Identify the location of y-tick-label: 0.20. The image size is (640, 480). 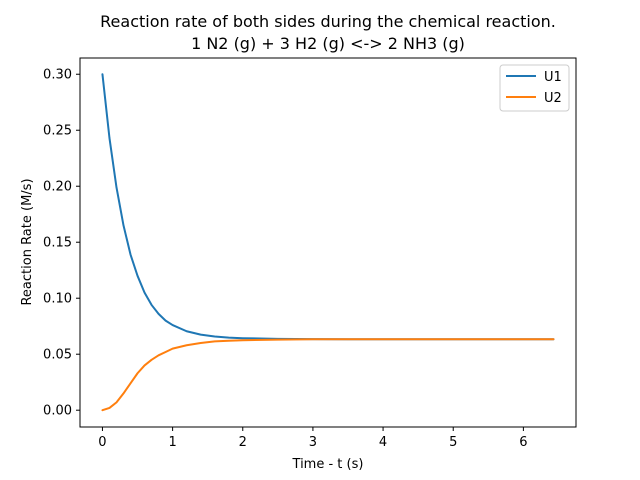
(57, 187).